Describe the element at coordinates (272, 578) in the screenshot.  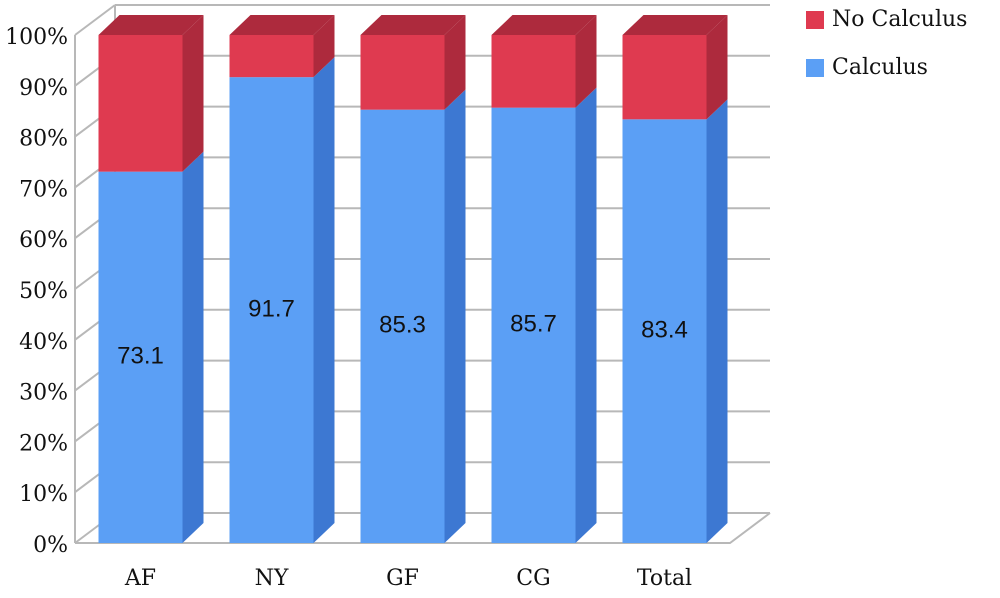
I see `x-tick-label: NY` at that location.